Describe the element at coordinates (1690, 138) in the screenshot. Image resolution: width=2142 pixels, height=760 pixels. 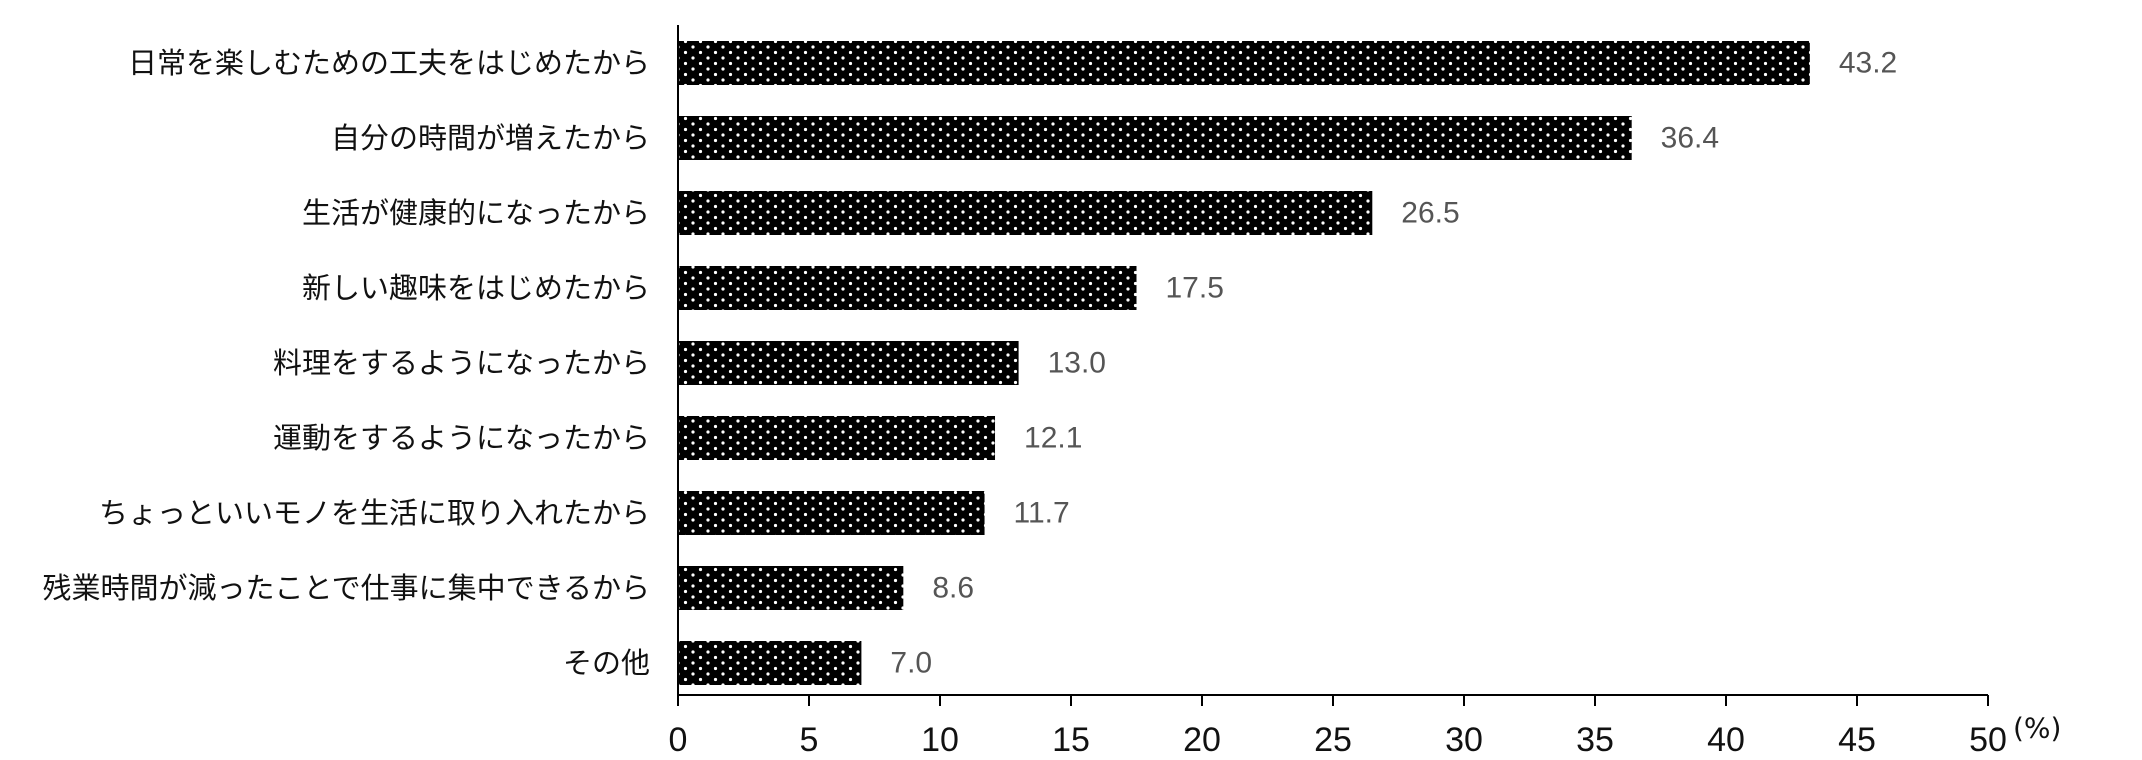
I see `value-label-1: 36.4` at that location.